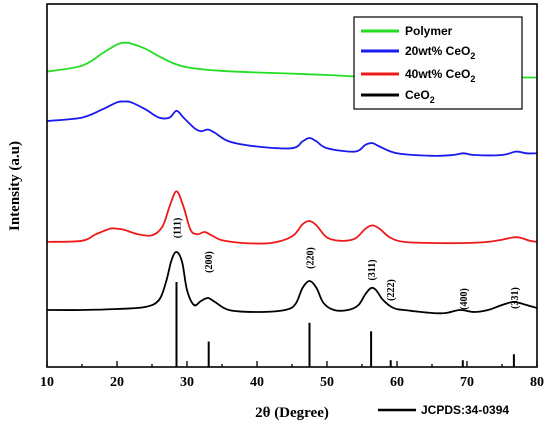 This screenshot has height=429, width=550. Describe the element at coordinates (292, 413) in the screenshot. I see `x-axis-label: 2θ (Degree)` at that location.